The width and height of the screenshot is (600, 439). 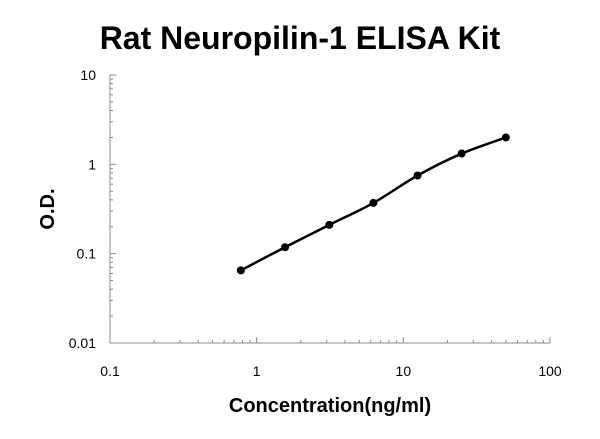 What do you see at coordinates (330, 406) in the screenshot?
I see `x-axis-title: Concentration(ng/ml)` at bounding box center [330, 406].